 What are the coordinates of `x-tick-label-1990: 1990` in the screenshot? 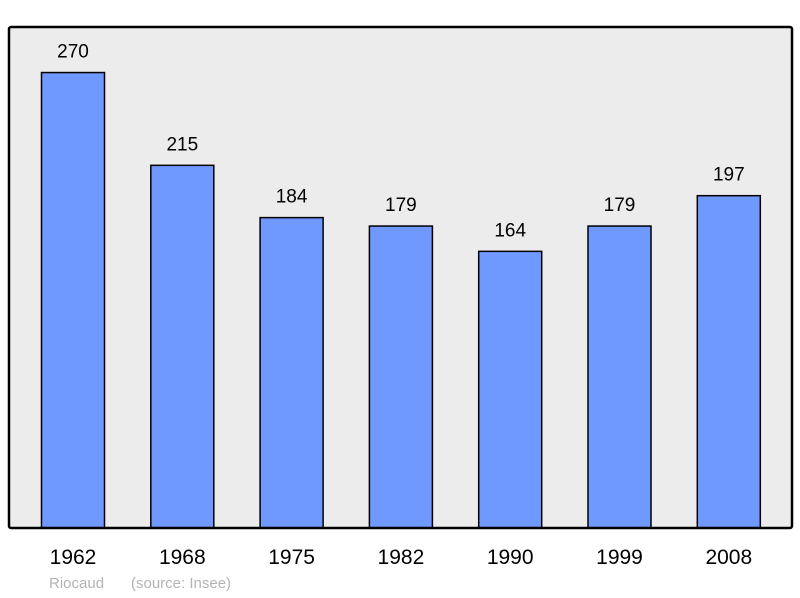 It's located at (510, 557).